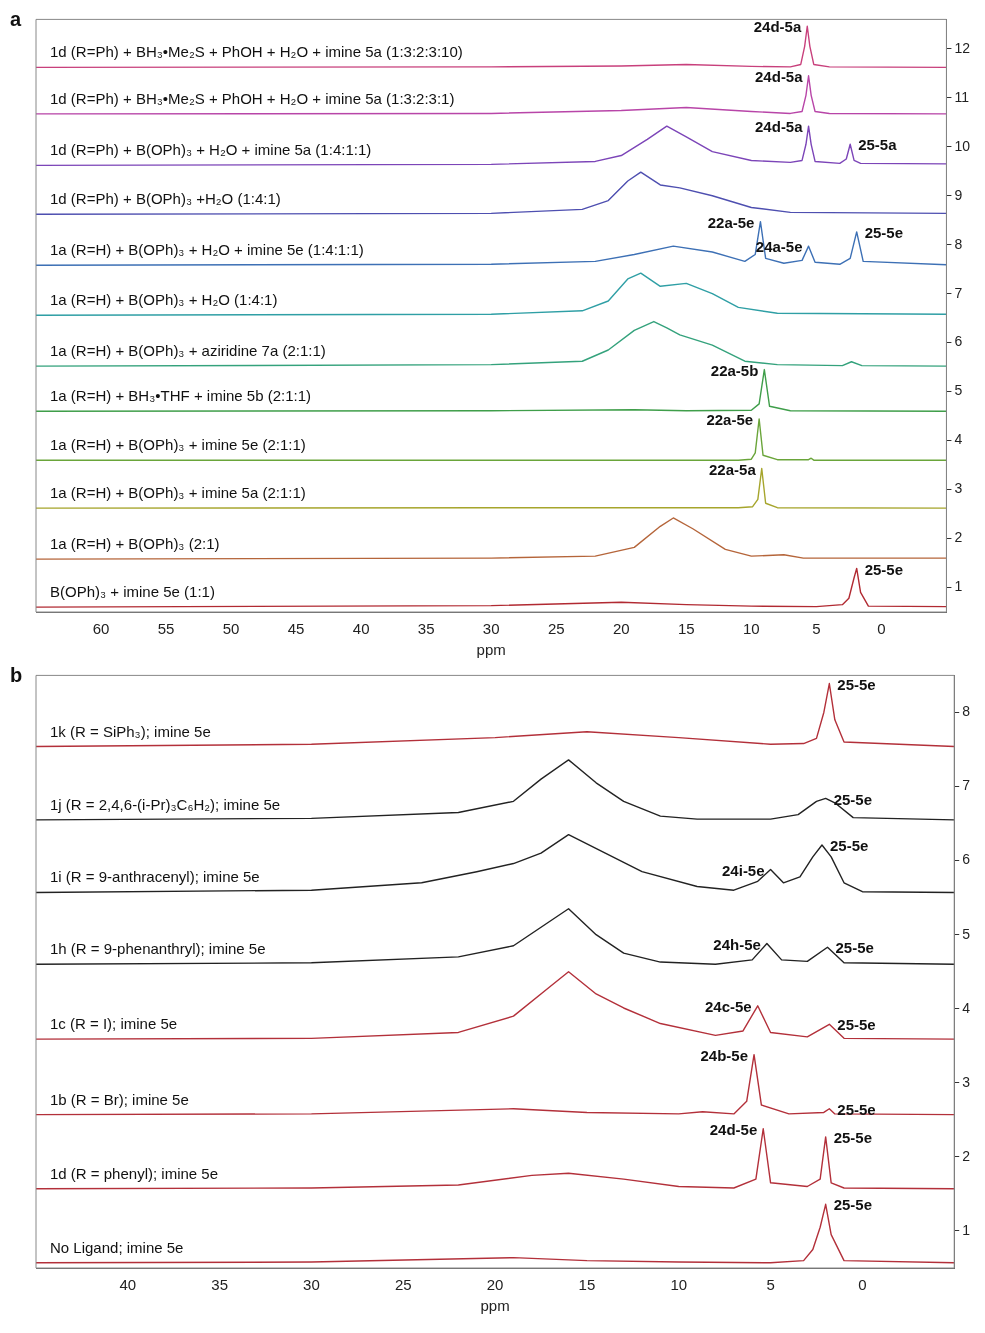  What do you see at coordinates (188, 351) in the screenshot?
I see `series-label: 1a (R=H) + B(OPh)₃ + aziridine 7a (2:1:1)` at bounding box center [188, 351].